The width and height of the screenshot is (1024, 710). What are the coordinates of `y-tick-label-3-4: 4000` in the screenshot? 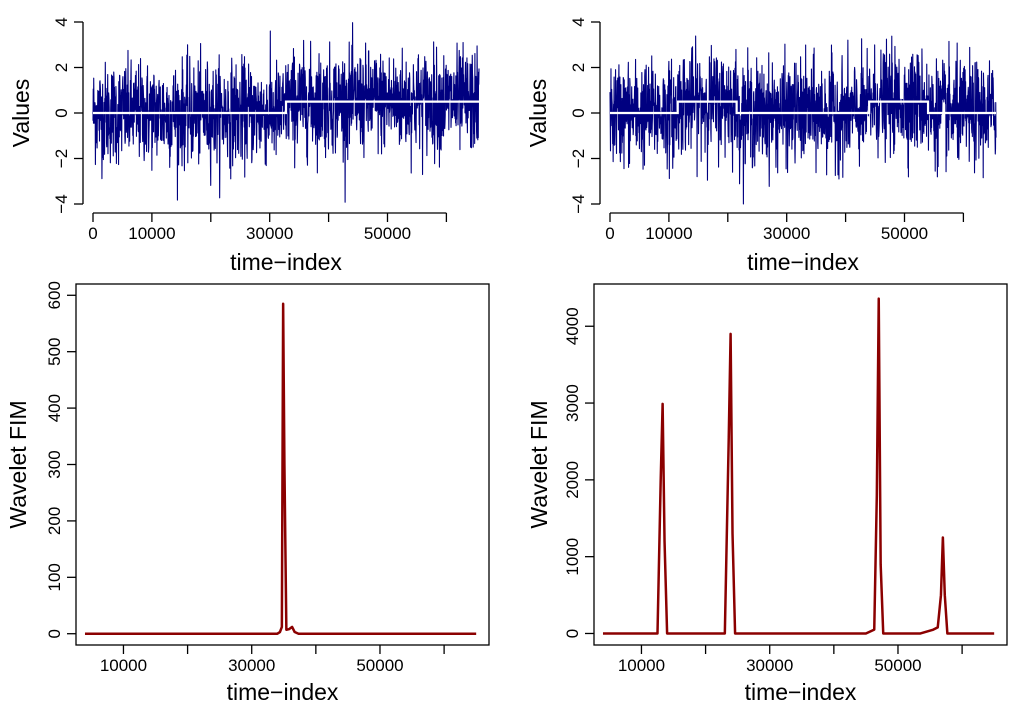 It's located at (572, 326).